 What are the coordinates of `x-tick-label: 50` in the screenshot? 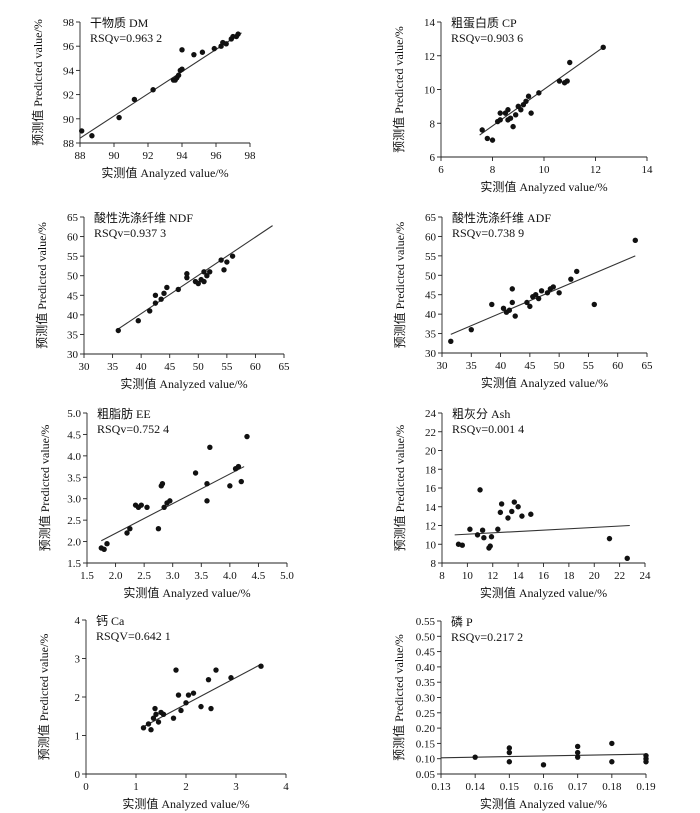 It's located at (560, 366).